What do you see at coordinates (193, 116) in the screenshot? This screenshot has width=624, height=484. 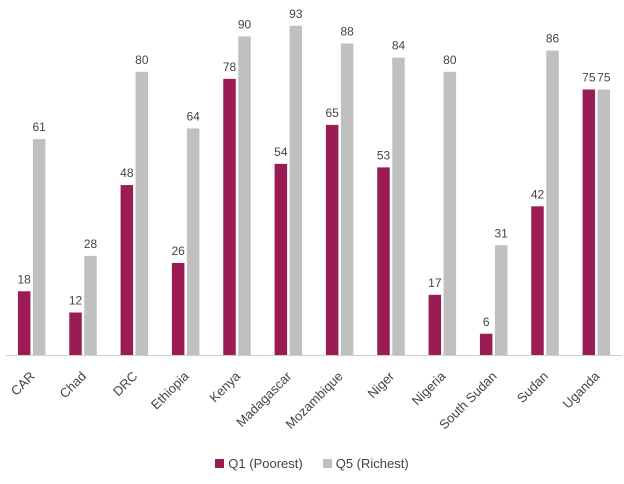 I see `data-label-q5-ethiopia: 64` at bounding box center [193, 116].